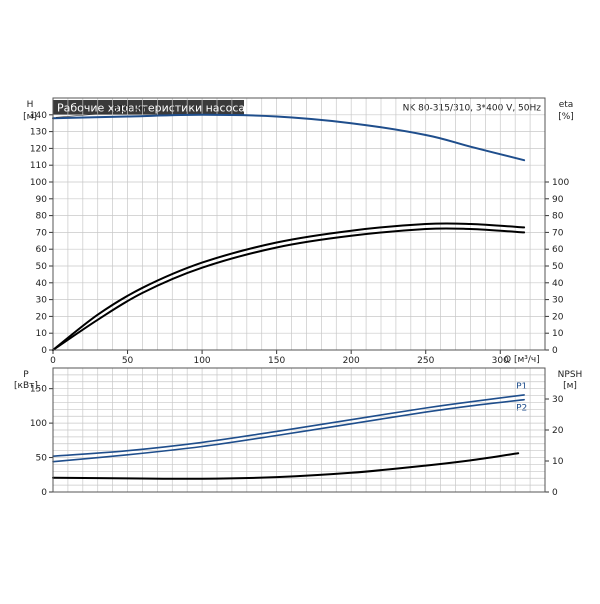 This screenshot has width=600, height=604. What do you see at coordinates (558, 284) in the screenshot?
I see `top-right-tick-label: 40` at bounding box center [558, 284].